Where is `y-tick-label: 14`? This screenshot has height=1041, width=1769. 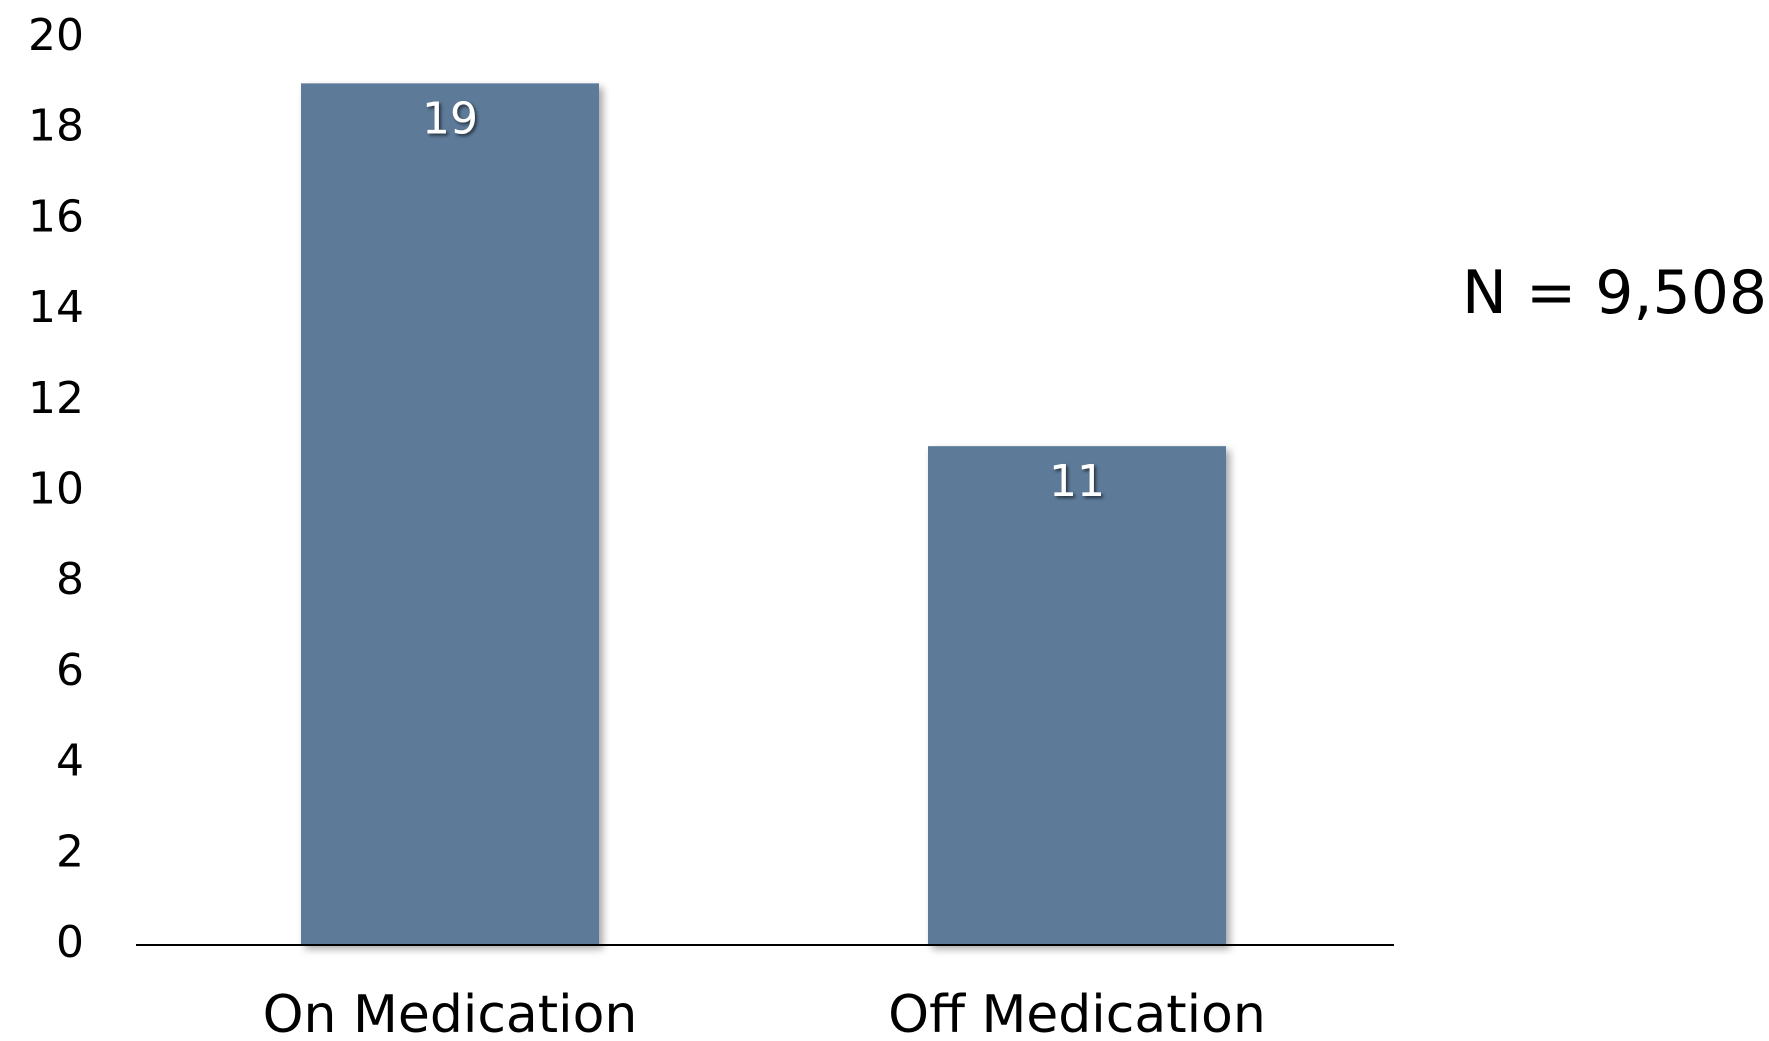
y-tick-label: 14 is located at coordinates (56, 307).